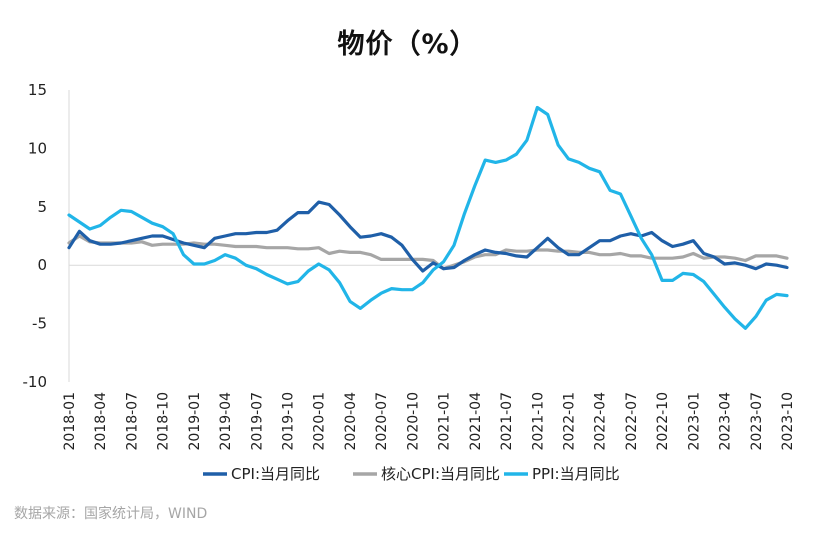  Describe the element at coordinates (164, 421) in the screenshot. I see `x-tick-label: 2018-10` at that location.